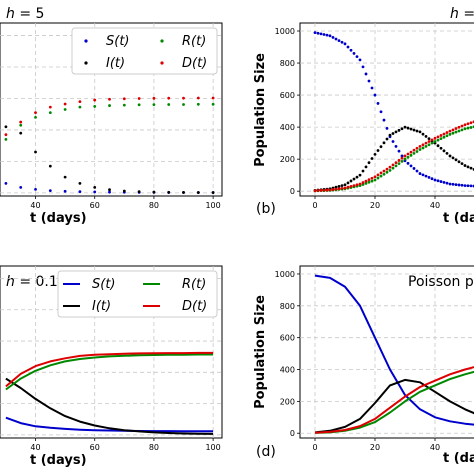 Image resolution: width=474 pixels, height=474 pixels. I want to click on legend-c-d-label: D(t), so click(194, 306).